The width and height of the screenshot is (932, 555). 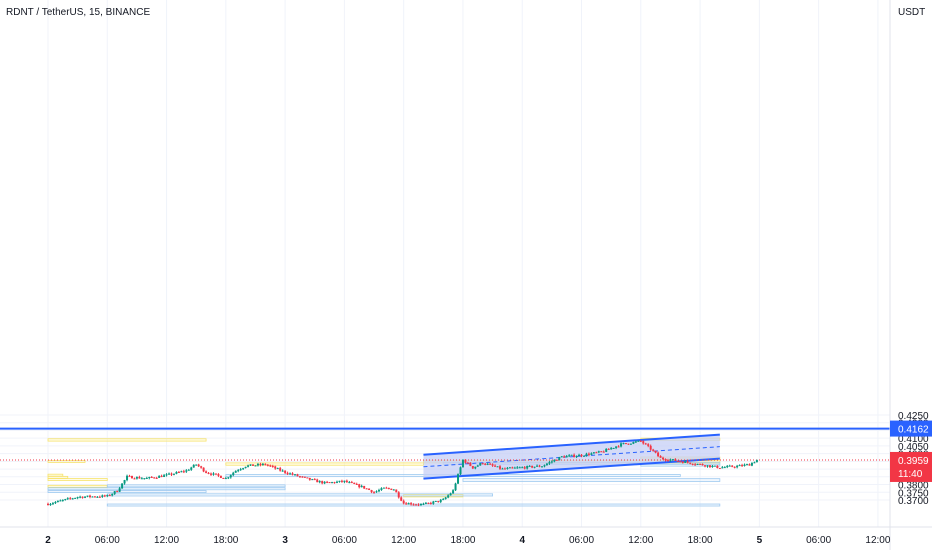 I want to click on channel-lower-line, so click(x=571, y=468).